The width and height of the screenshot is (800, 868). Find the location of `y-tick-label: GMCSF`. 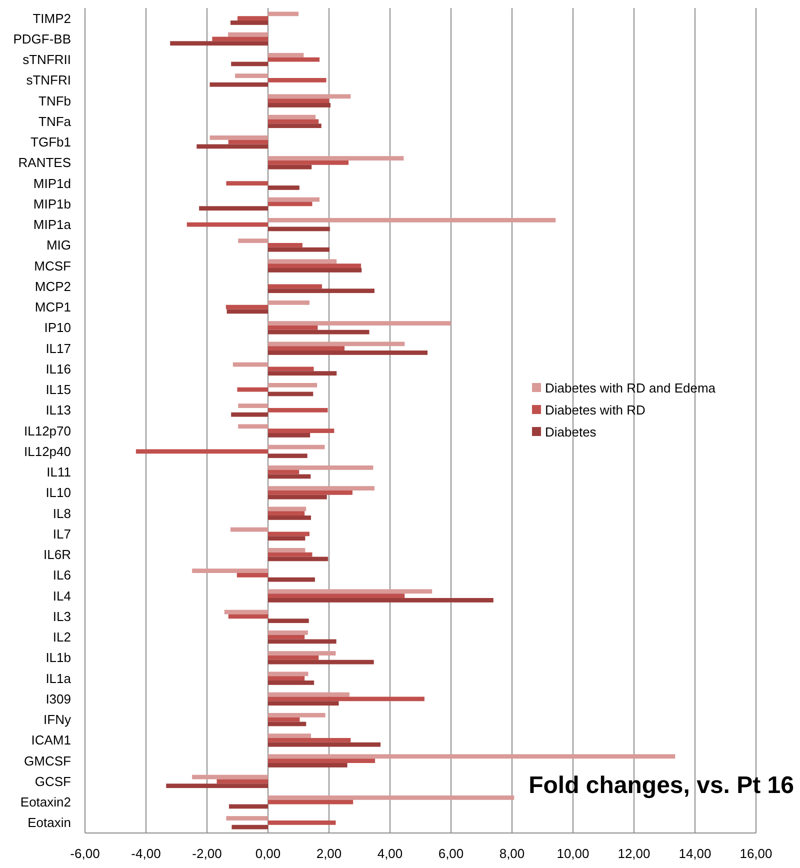

y-tick-label: GMCSF is located at coordinates (48, 760).